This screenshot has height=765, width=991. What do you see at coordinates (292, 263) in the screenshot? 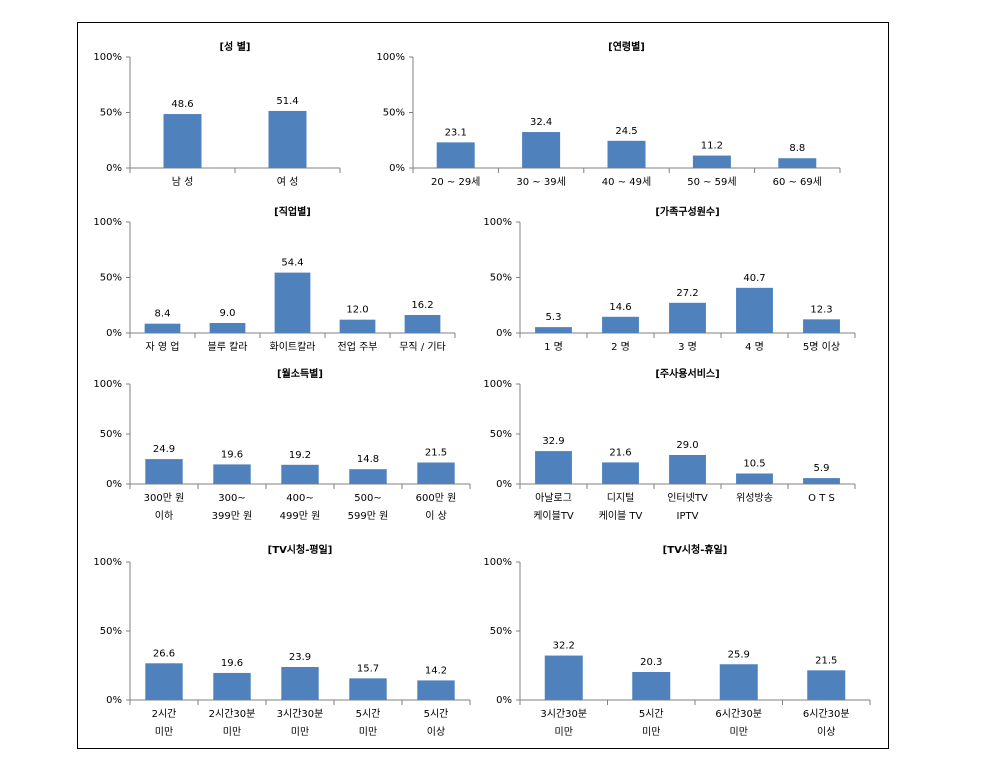
I see `value-label: 54.4` at bounding box center [292, 263].